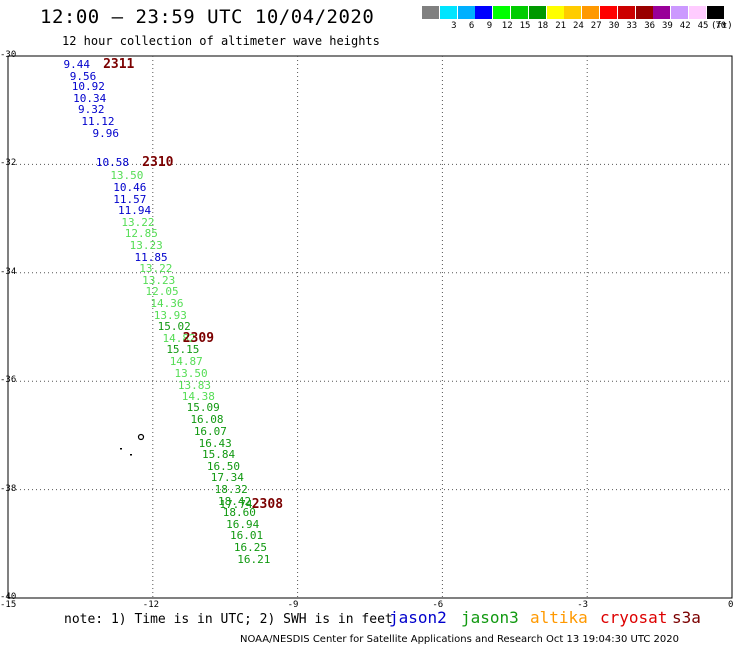 This screenshot has height=650, width=740. Describe the element at coordinates (243, 524) in the screenshot. I see `wave-height-value: 16.94` at that location.